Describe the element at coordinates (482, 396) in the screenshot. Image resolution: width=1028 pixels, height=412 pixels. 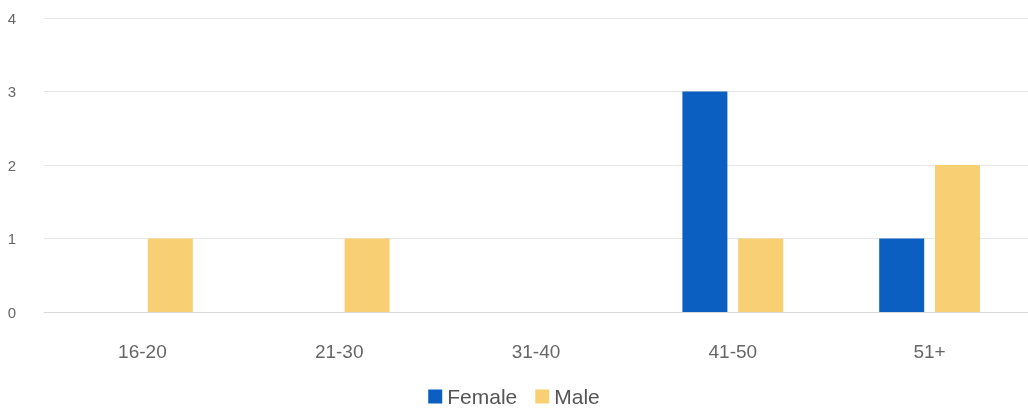
I see `legend-label: Female` at that location.